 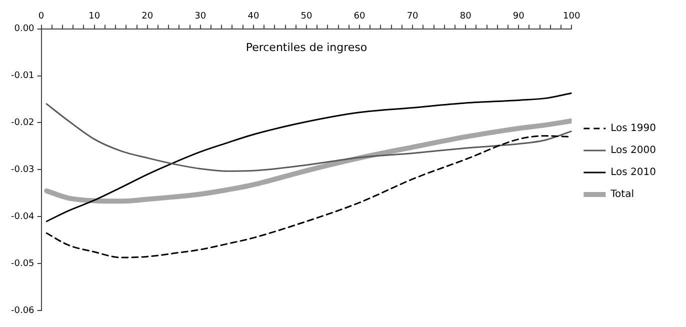 I want to click on legend-label: Los 2000, so click(x=633, y=150).